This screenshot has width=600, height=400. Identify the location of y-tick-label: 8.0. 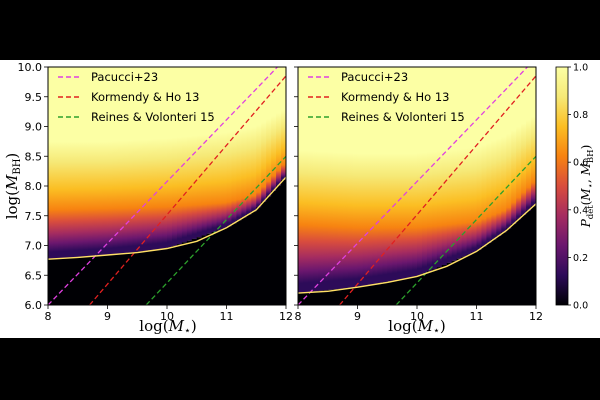
(34, 186).